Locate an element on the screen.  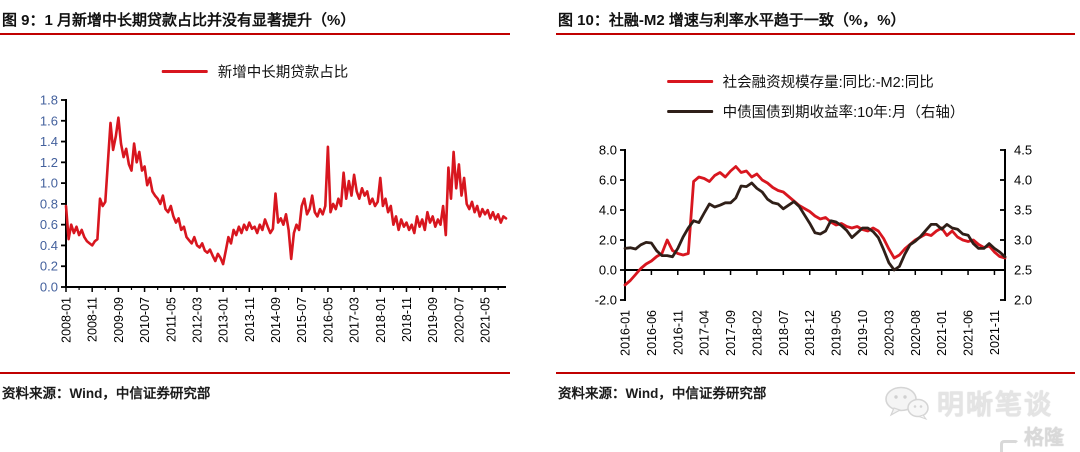
figure-10-legend: 社会融资规模存量:同比:-M2:同比 中债国债到期收益率:10年:月（右轴） is located at coordinates (815, 96).